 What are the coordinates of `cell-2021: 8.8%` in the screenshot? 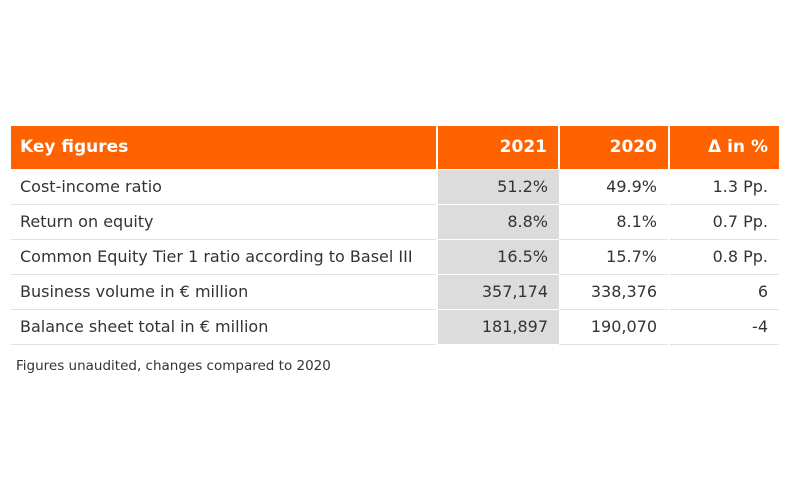 It's located at (497, 221).